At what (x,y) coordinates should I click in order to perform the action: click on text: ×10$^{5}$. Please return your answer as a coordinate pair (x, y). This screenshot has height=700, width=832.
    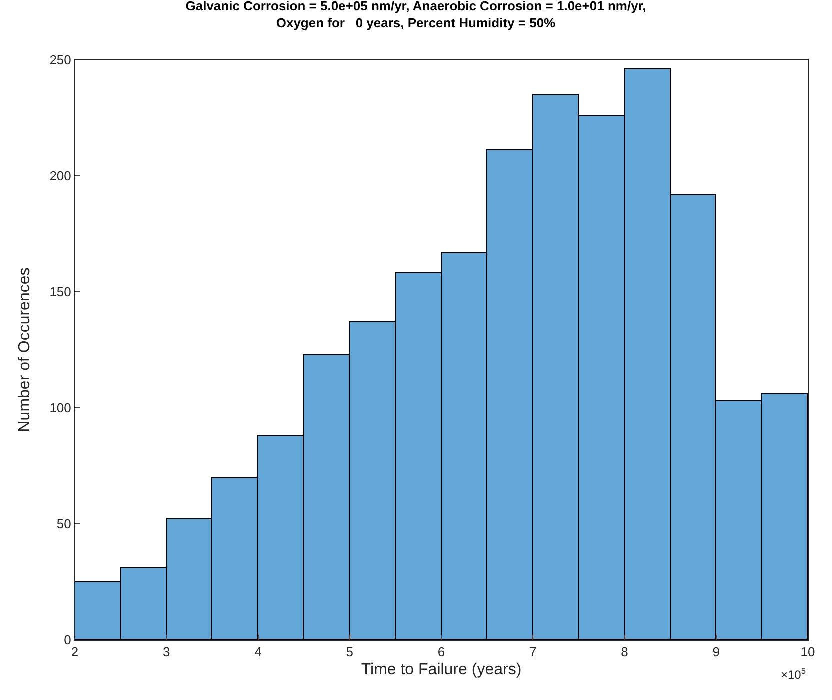
    Looking at the image, I should click on (793, 674).